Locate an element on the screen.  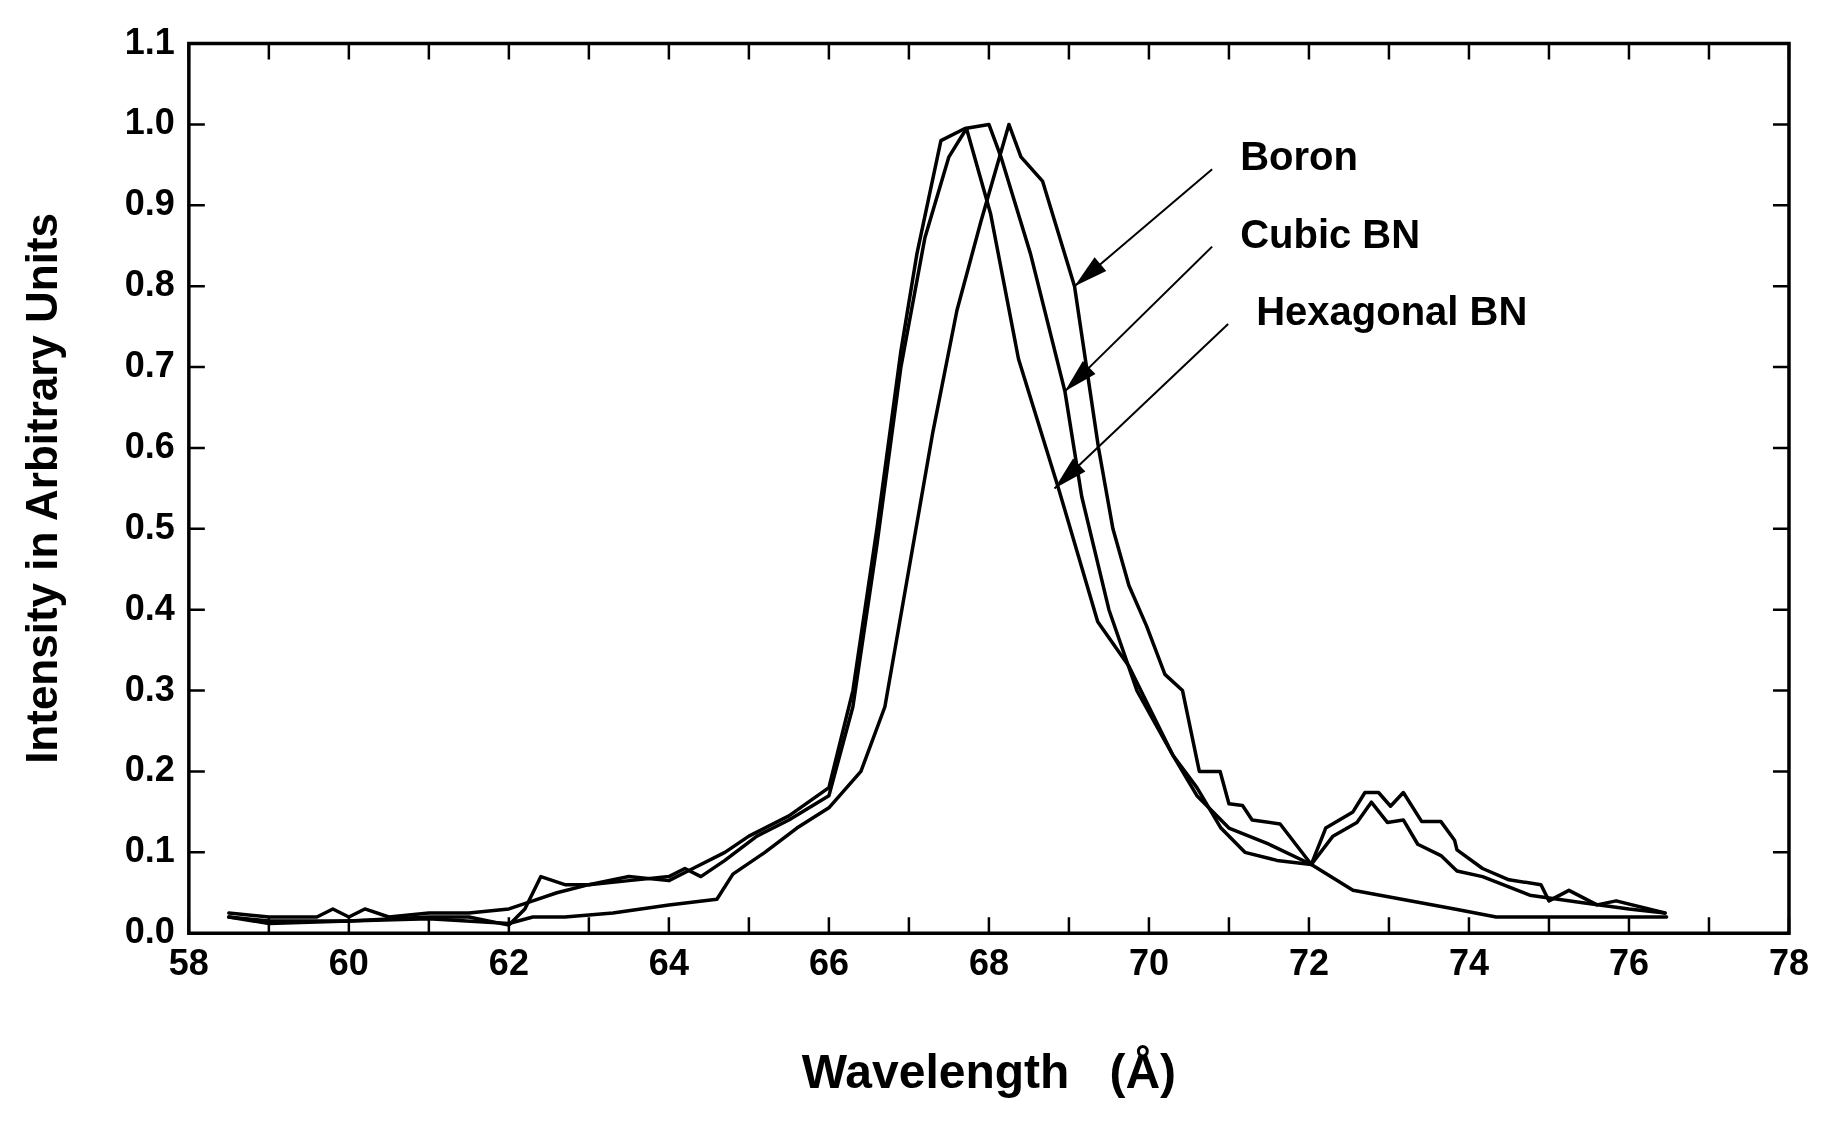
annotation: Boron is located at coordinates (1299, 156).